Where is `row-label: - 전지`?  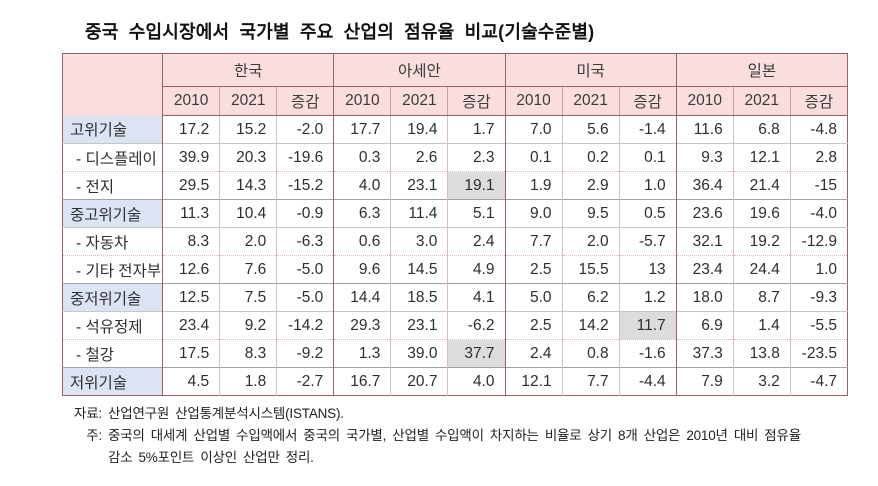 row-label: - 전지 is located at coordinates (112, 185).